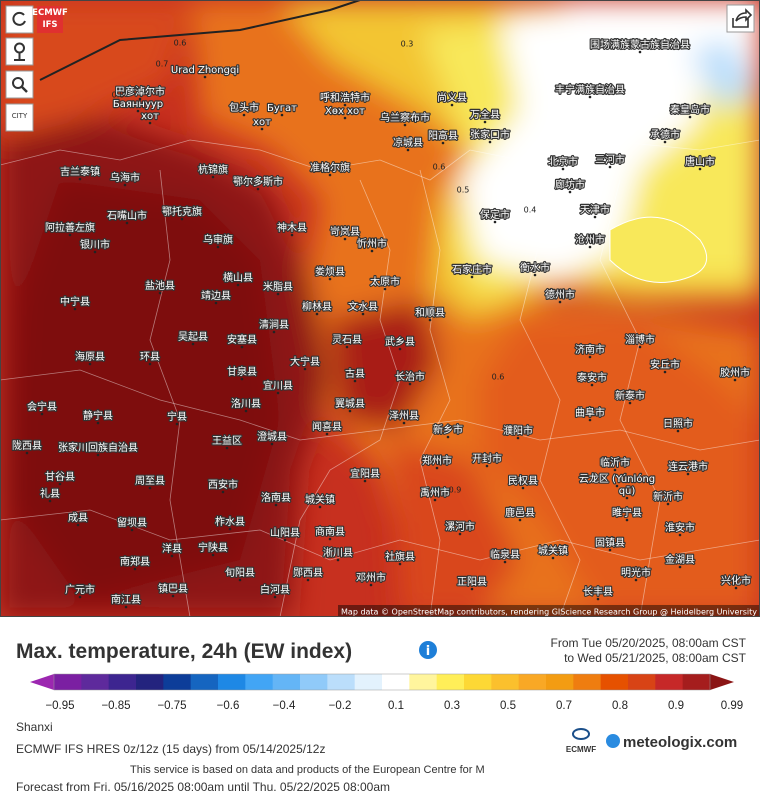 The height and width of the screenshot is (798, 760). I want to click on city-label: хот, so click(150, 116).